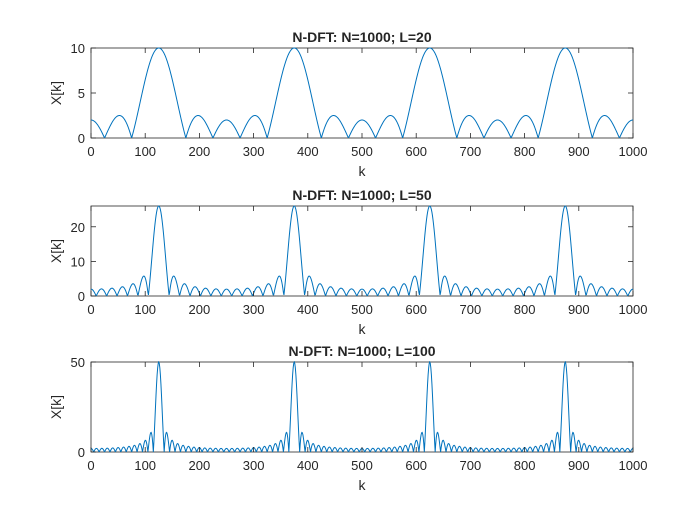 The width and height of the screenshot is (700, 525). Describe the element at coordinates (361, 195) in the screenshot. I see `chart-title: N-DFT: N=1000; L=50` at that location.